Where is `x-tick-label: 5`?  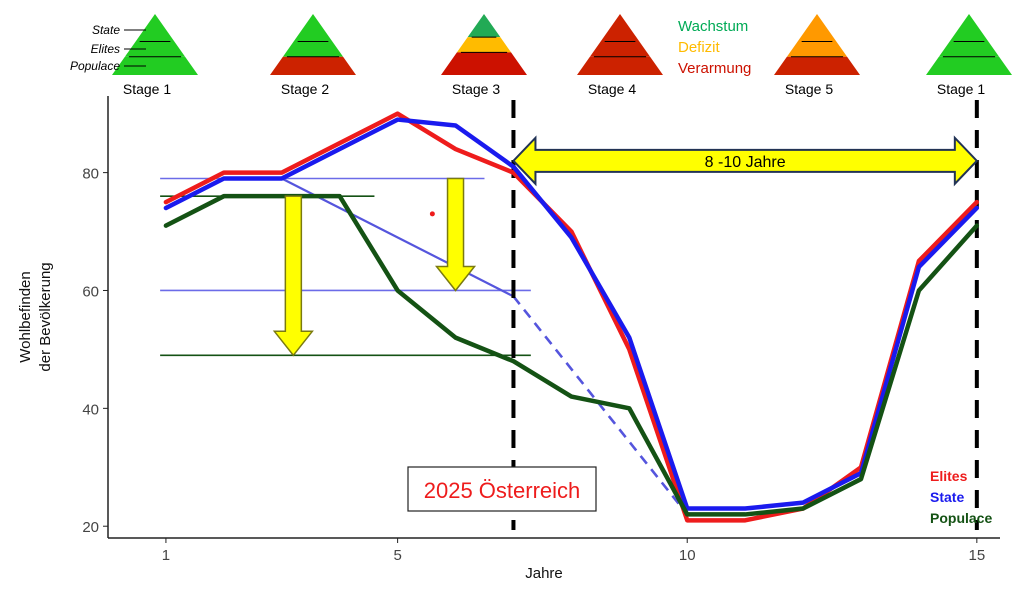
x-tick-label: 5 is located at coordinates (397, 555).